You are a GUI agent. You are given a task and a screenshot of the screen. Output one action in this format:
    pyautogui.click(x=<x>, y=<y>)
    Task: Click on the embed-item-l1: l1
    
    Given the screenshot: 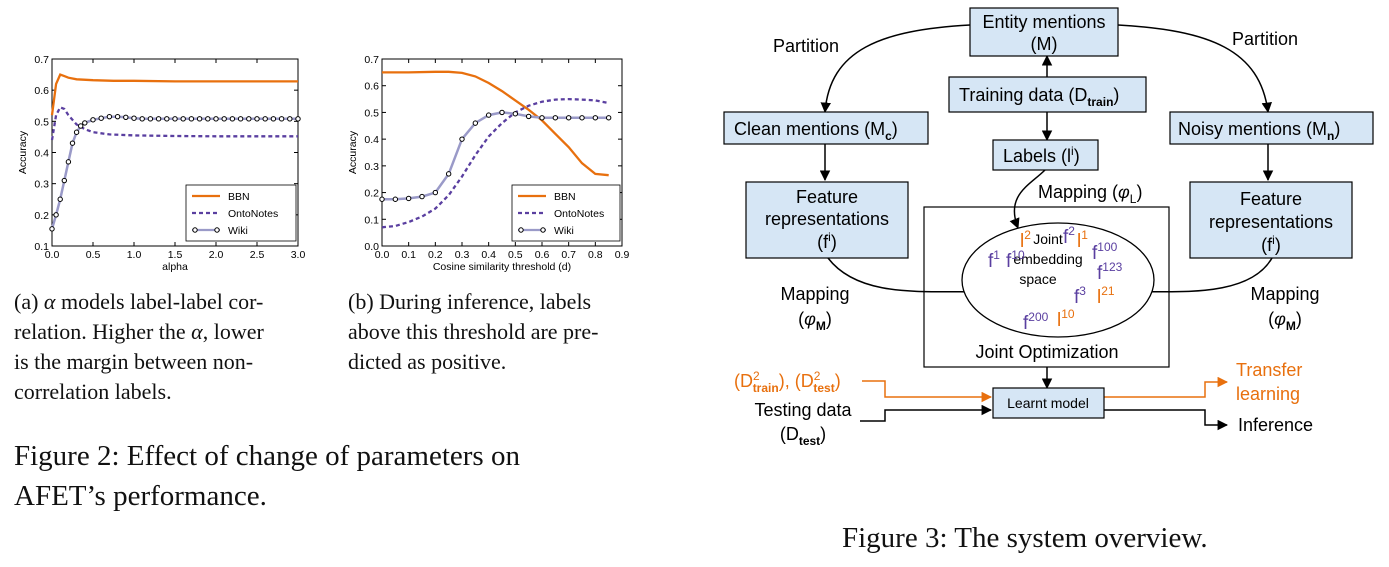 What is the action you would take?
    pyautogui.click(x=1082, y=240)
    